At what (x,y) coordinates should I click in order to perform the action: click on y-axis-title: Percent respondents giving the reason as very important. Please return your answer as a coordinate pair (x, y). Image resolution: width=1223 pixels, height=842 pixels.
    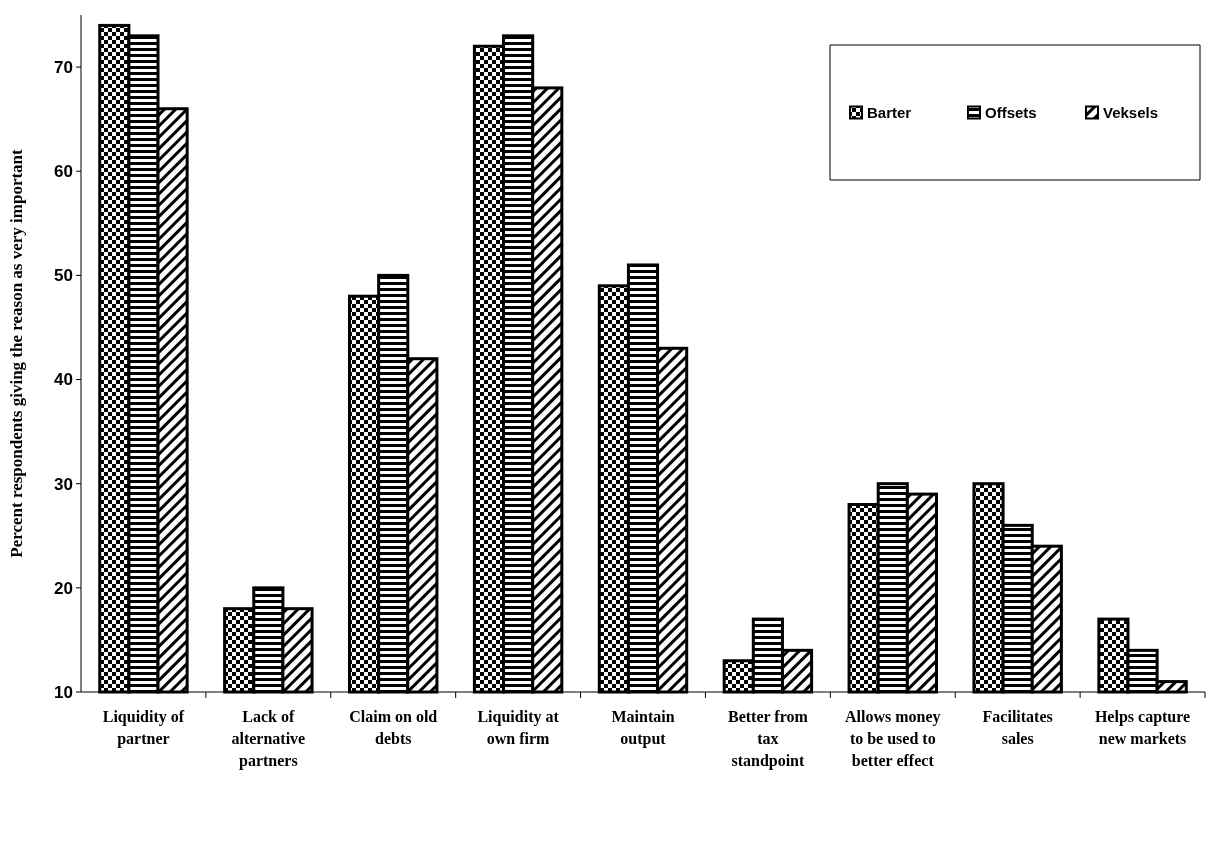
    Looking at the image, I should click on (16, 353).